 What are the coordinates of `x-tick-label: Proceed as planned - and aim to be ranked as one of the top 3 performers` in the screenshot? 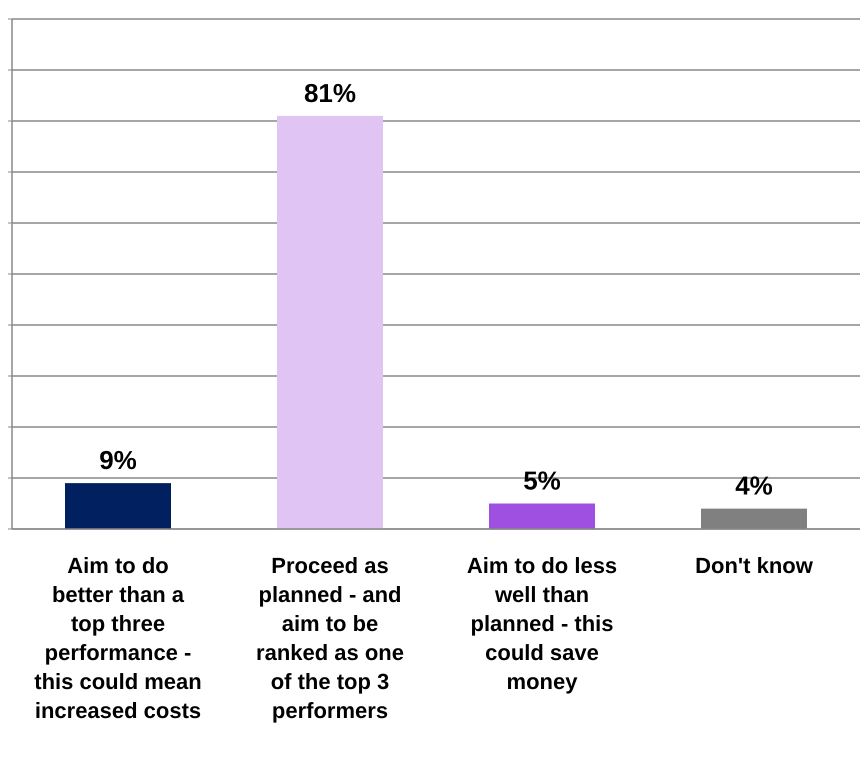 It's located at (330, 638).